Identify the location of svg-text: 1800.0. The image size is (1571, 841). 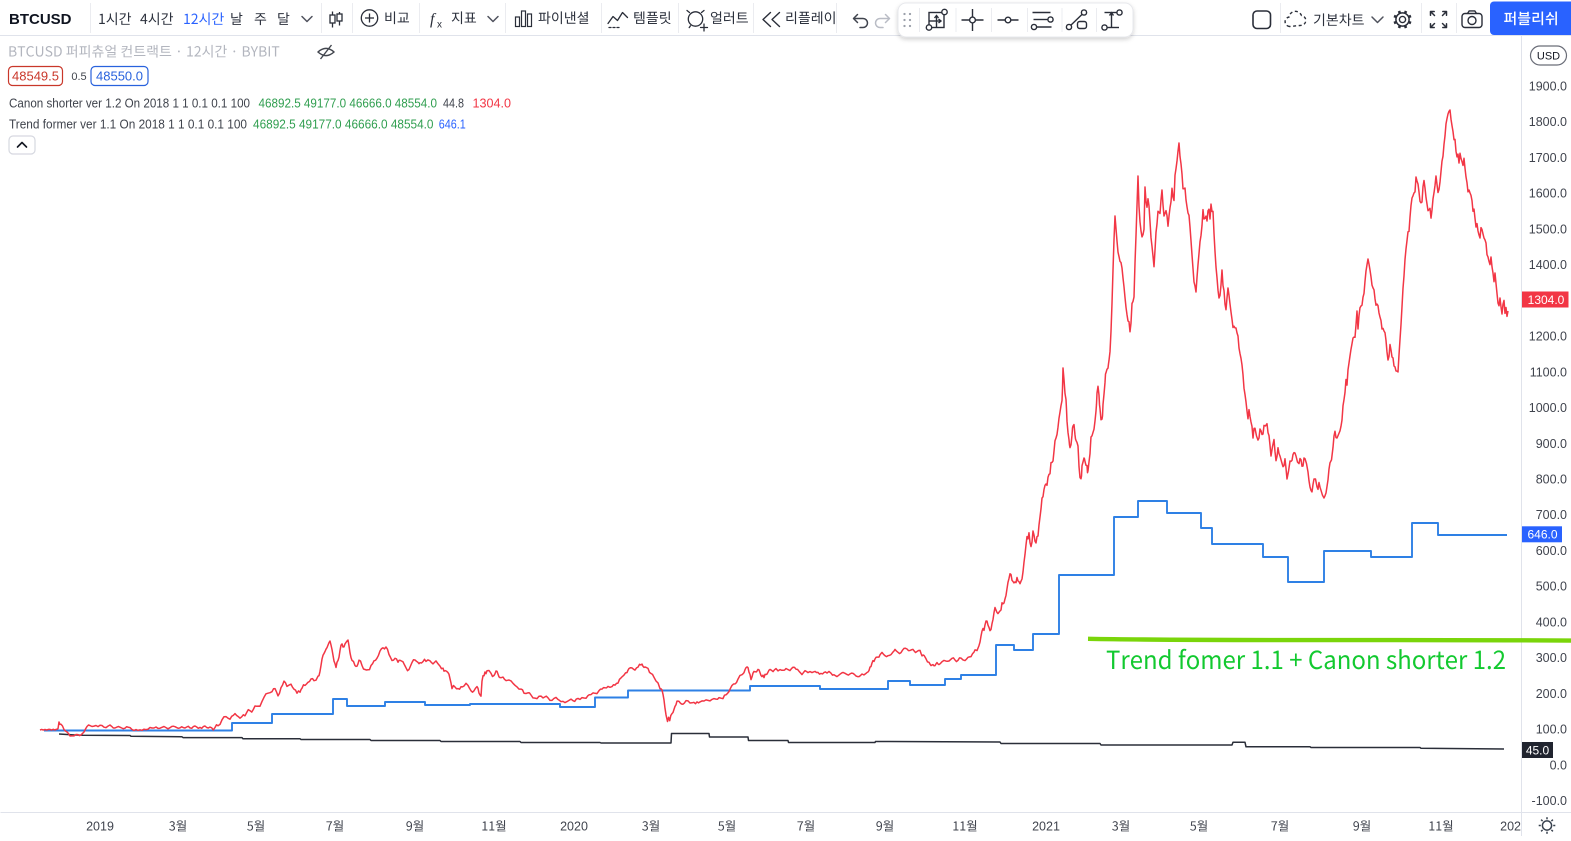
(1548, 122).